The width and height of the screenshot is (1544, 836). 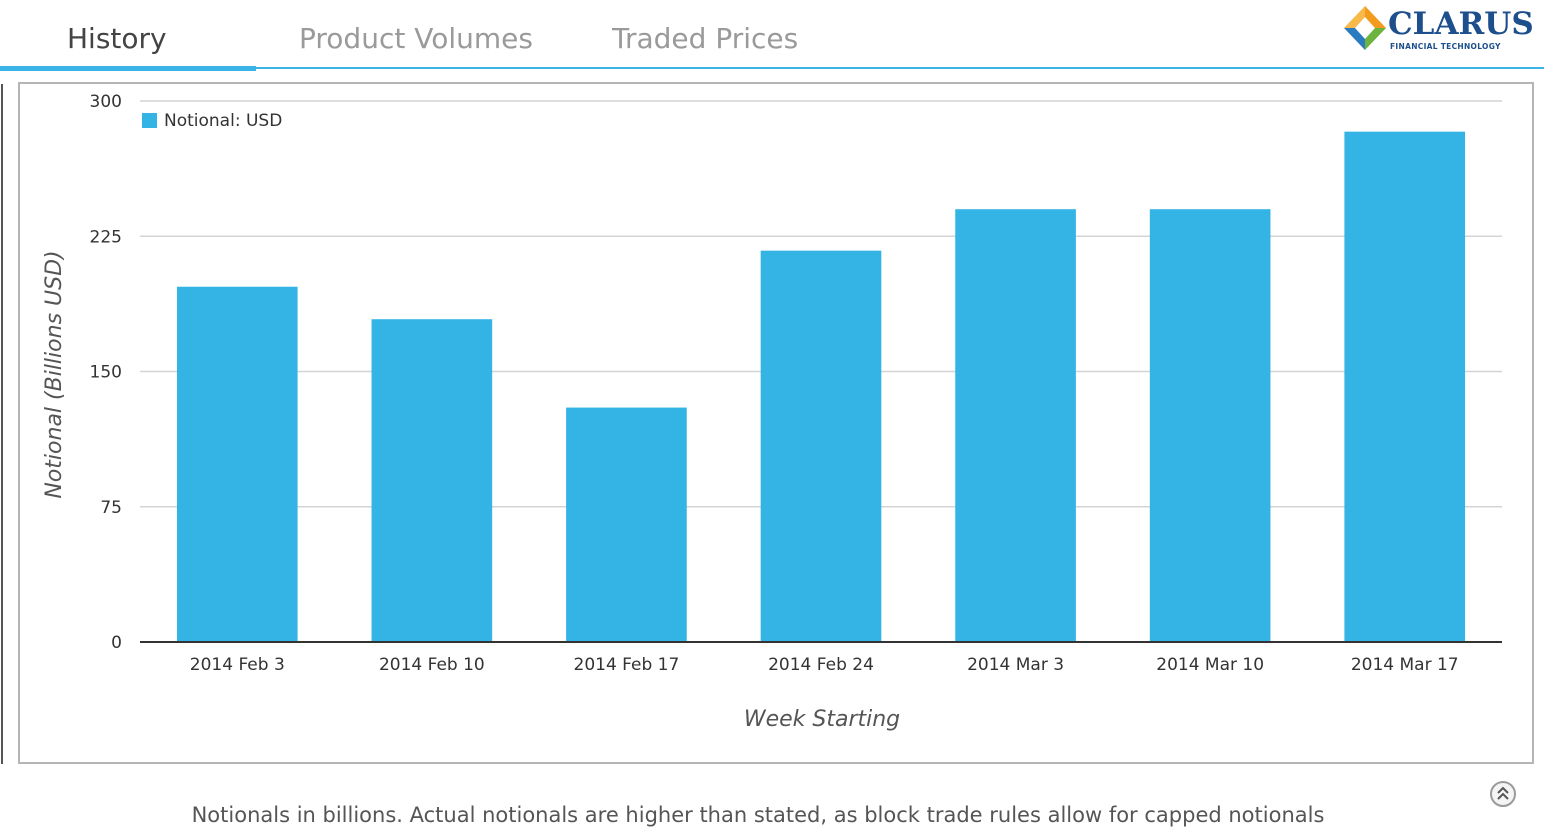 I want to click on x-axis-title: Week Starting, so click(x=822, y=719).